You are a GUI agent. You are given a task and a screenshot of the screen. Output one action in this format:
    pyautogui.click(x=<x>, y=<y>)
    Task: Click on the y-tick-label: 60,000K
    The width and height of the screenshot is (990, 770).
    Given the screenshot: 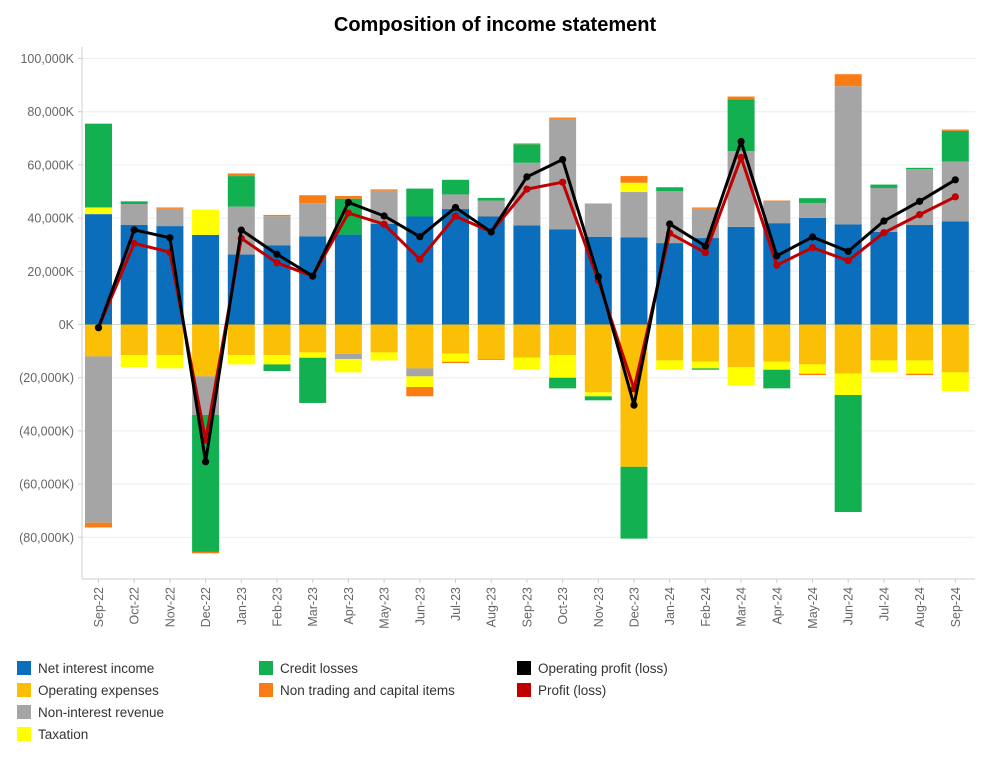 What is the action you would take?
    pyautogui.click(x=50, y=165)
    